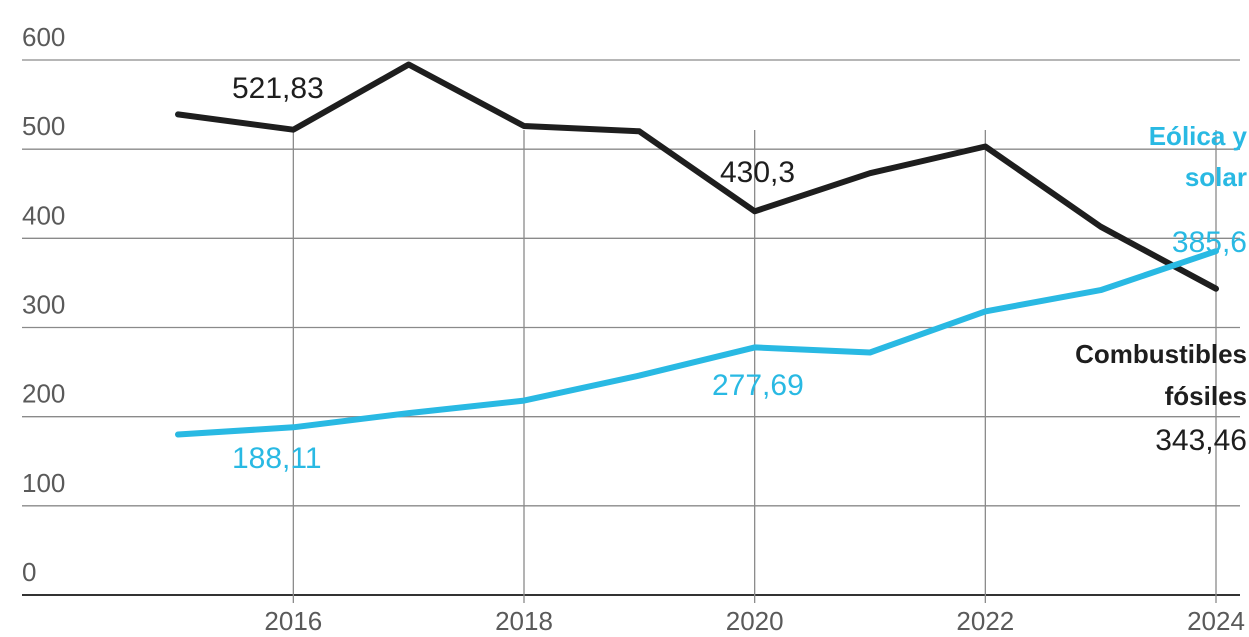  Describe the element at coordinates (1216, 621) in the screenshot. I see `x-tick-label: 2024` at that location.